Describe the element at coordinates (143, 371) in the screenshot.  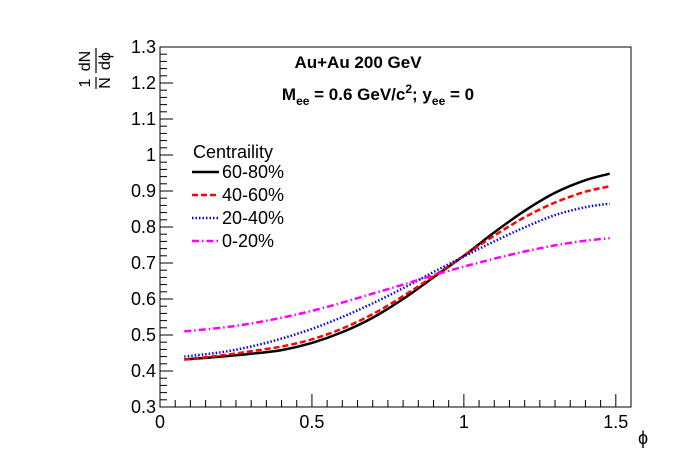
I see `y-tick-label: 0.4` at that location.